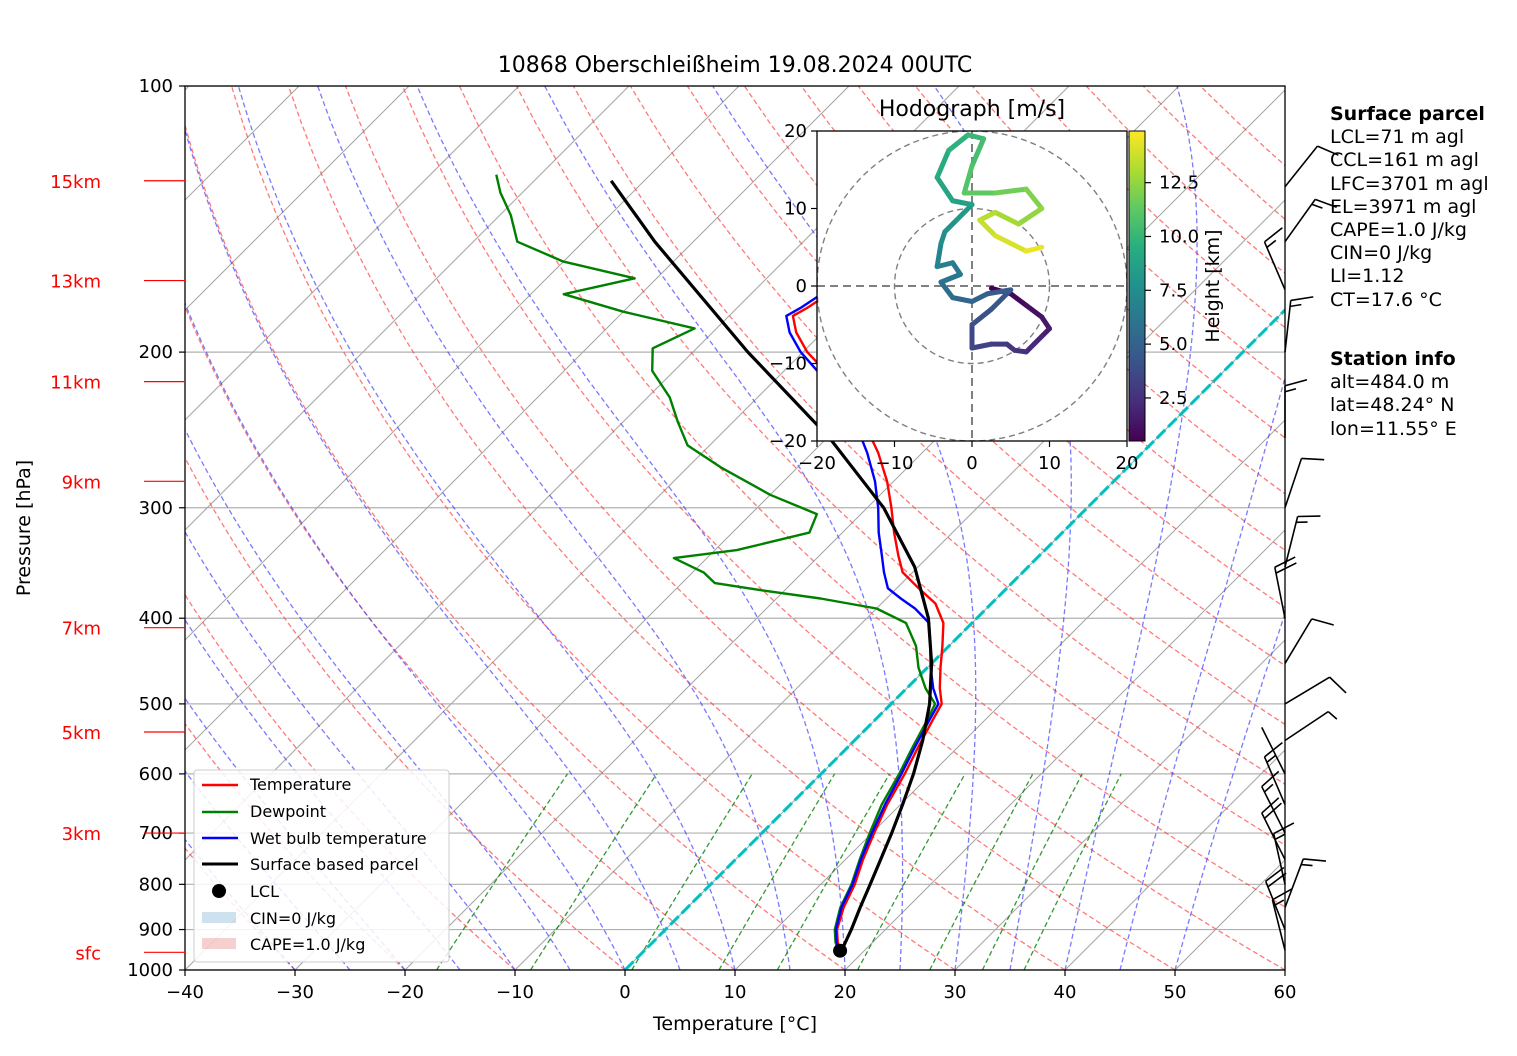 Image resolution: width=1517 pixels, height=1056 pixels. What do you see at coordinates (150, 970) in the screenshot?
I see `y-tick-label: 1000` at bounding box center [150, 970].